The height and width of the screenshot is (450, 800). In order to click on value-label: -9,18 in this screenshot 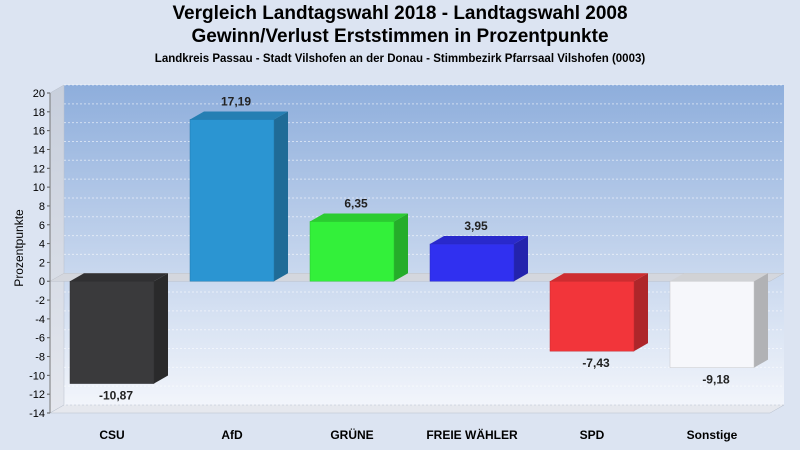, I will do `click(716, 380)`.